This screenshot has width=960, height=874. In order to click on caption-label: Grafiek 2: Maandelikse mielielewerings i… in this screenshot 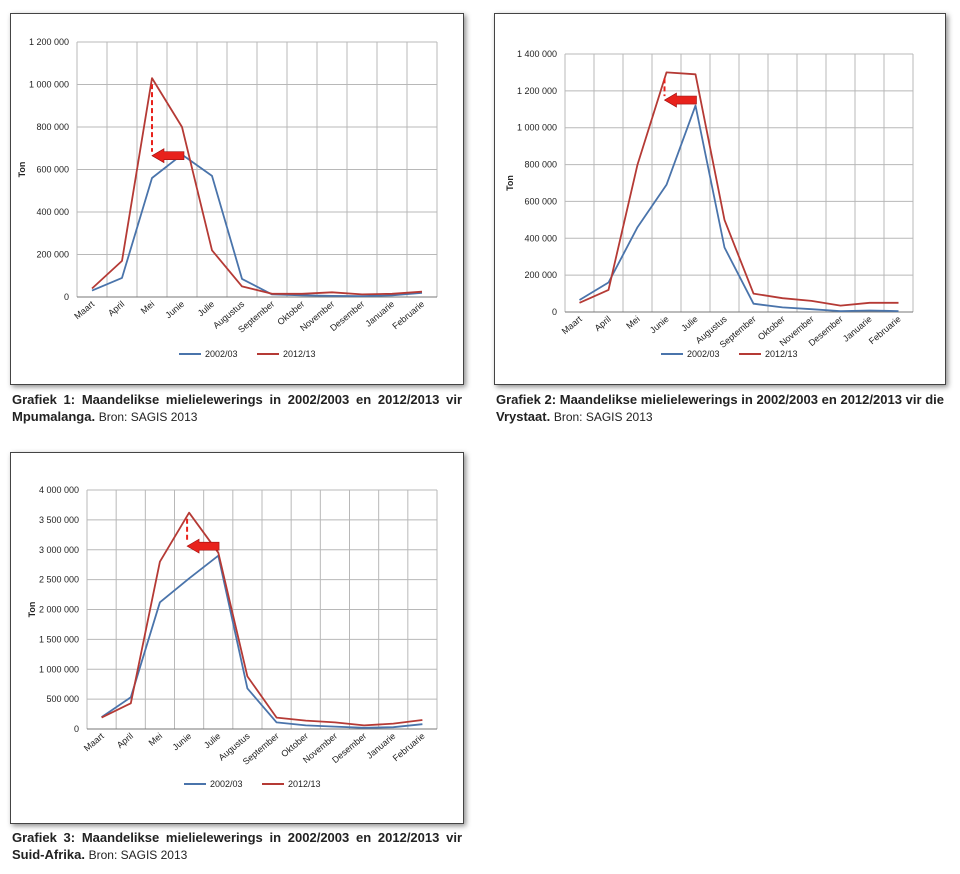, I will do `click(720, 408)`.